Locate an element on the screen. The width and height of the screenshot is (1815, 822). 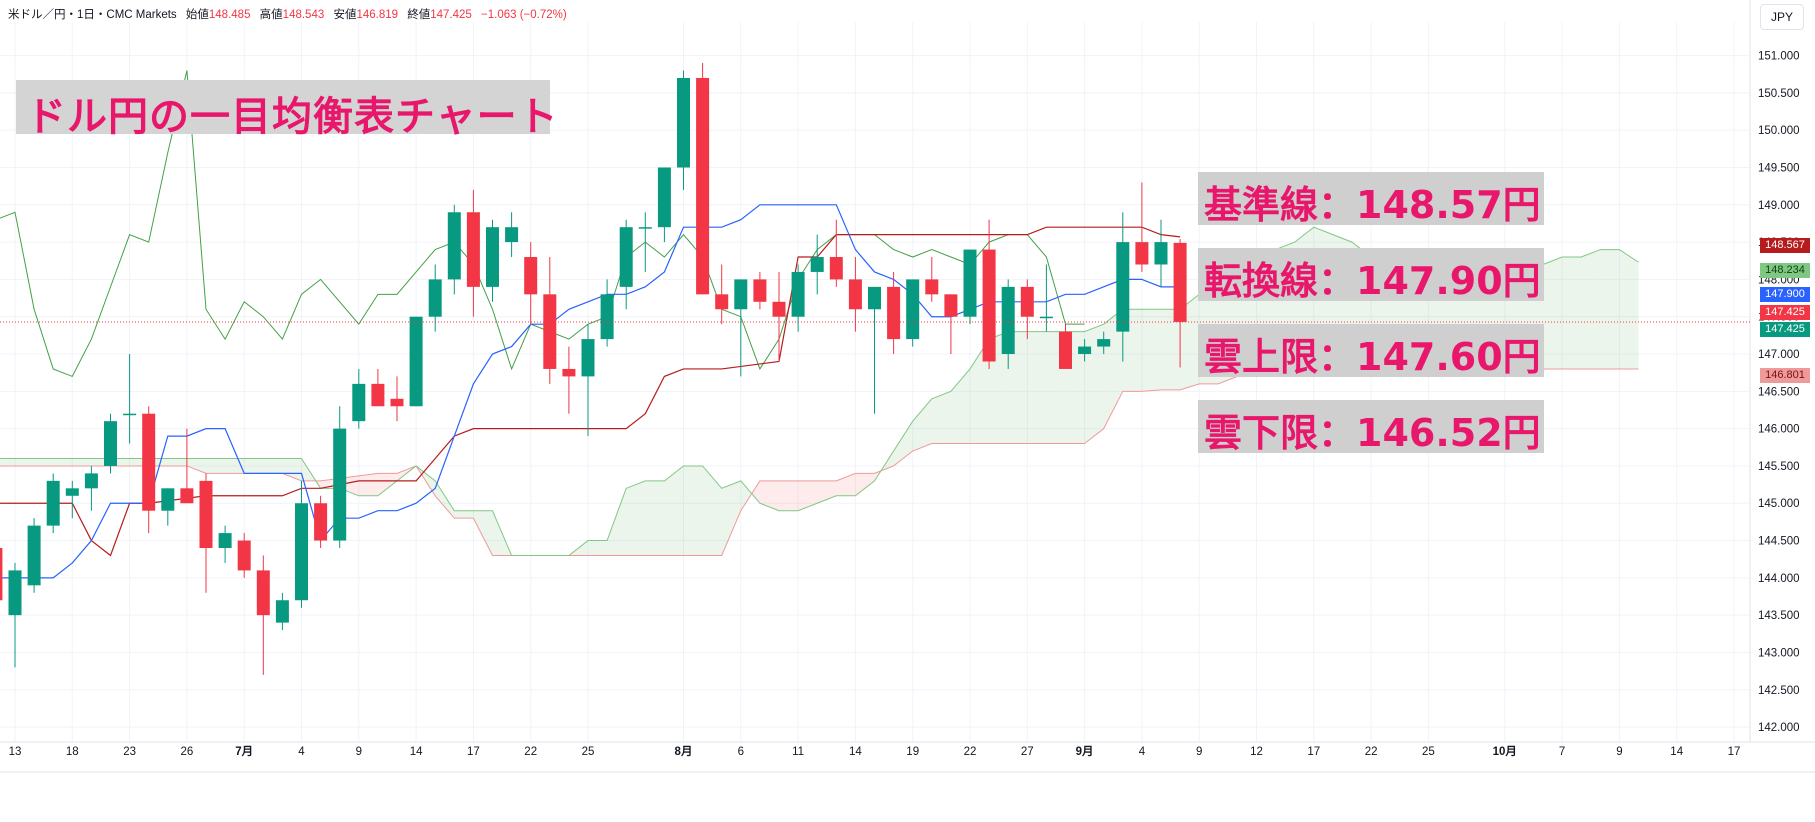
price-tag-last-price: 147.425 is located at coordinates (1785, 312).